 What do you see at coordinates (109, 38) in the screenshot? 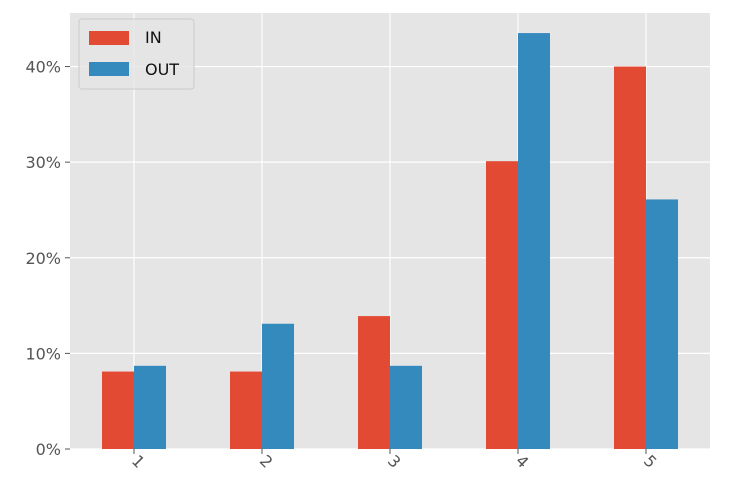
I see `legend-swatch-in` at bounding box center [109, 38].